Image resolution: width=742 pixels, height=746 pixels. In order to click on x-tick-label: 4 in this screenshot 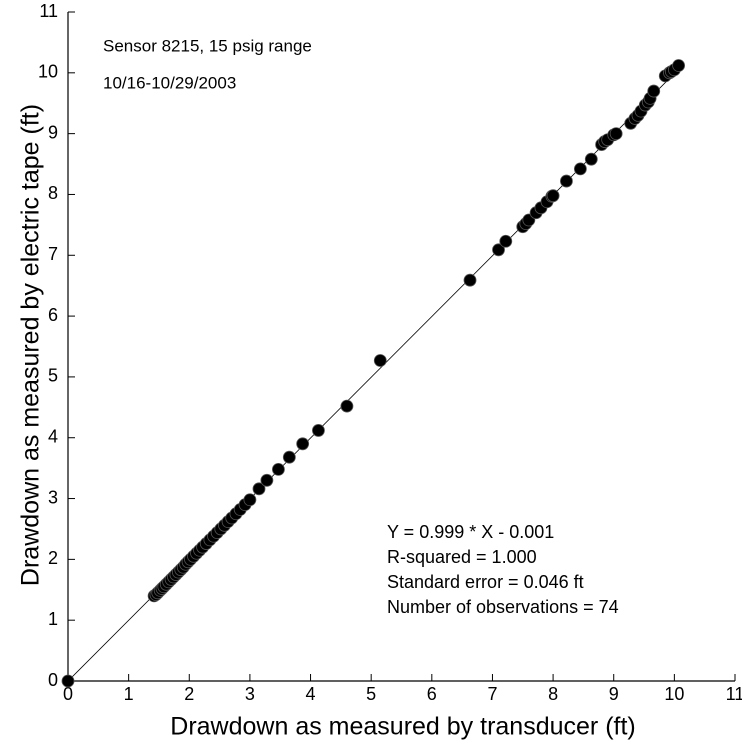, I will do `click(311, 694)`.